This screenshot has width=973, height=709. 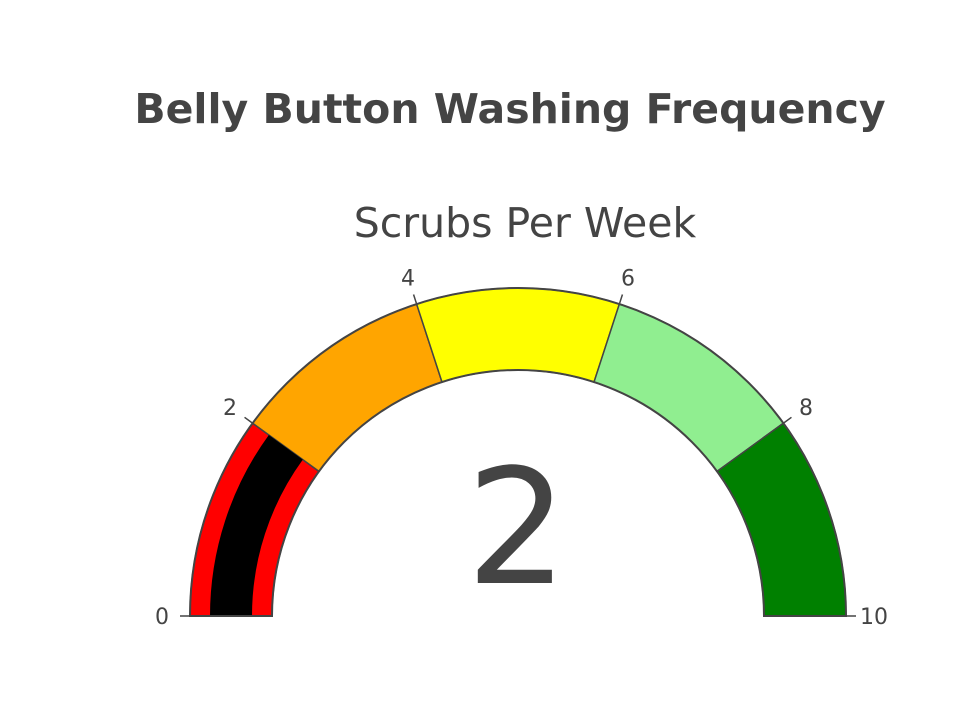 I want to click on gauge-tick-label-0: 0, so click(x=162, y=617).